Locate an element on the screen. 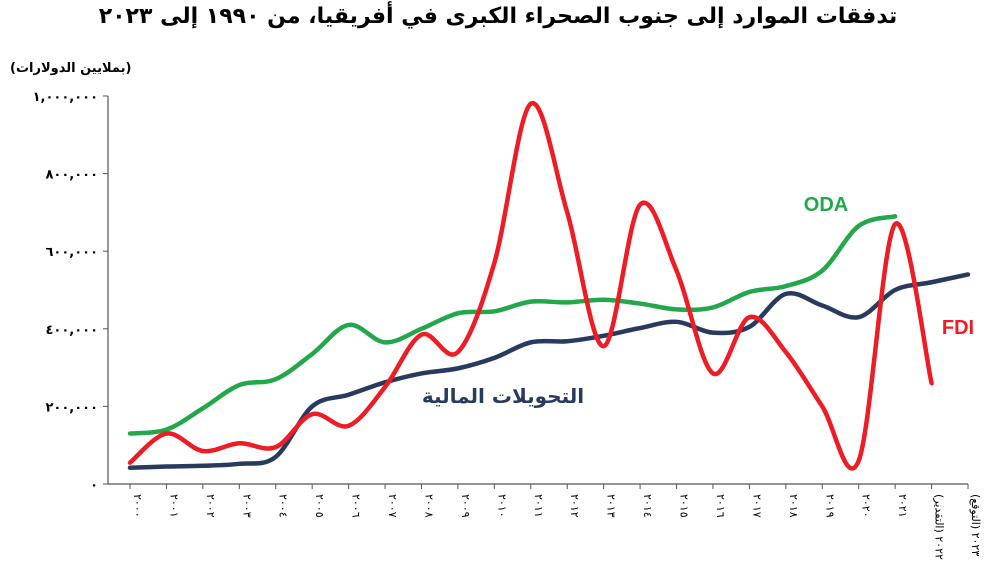  x-tick-label: ٢٠١٧ is located at coordinates (756, 506).